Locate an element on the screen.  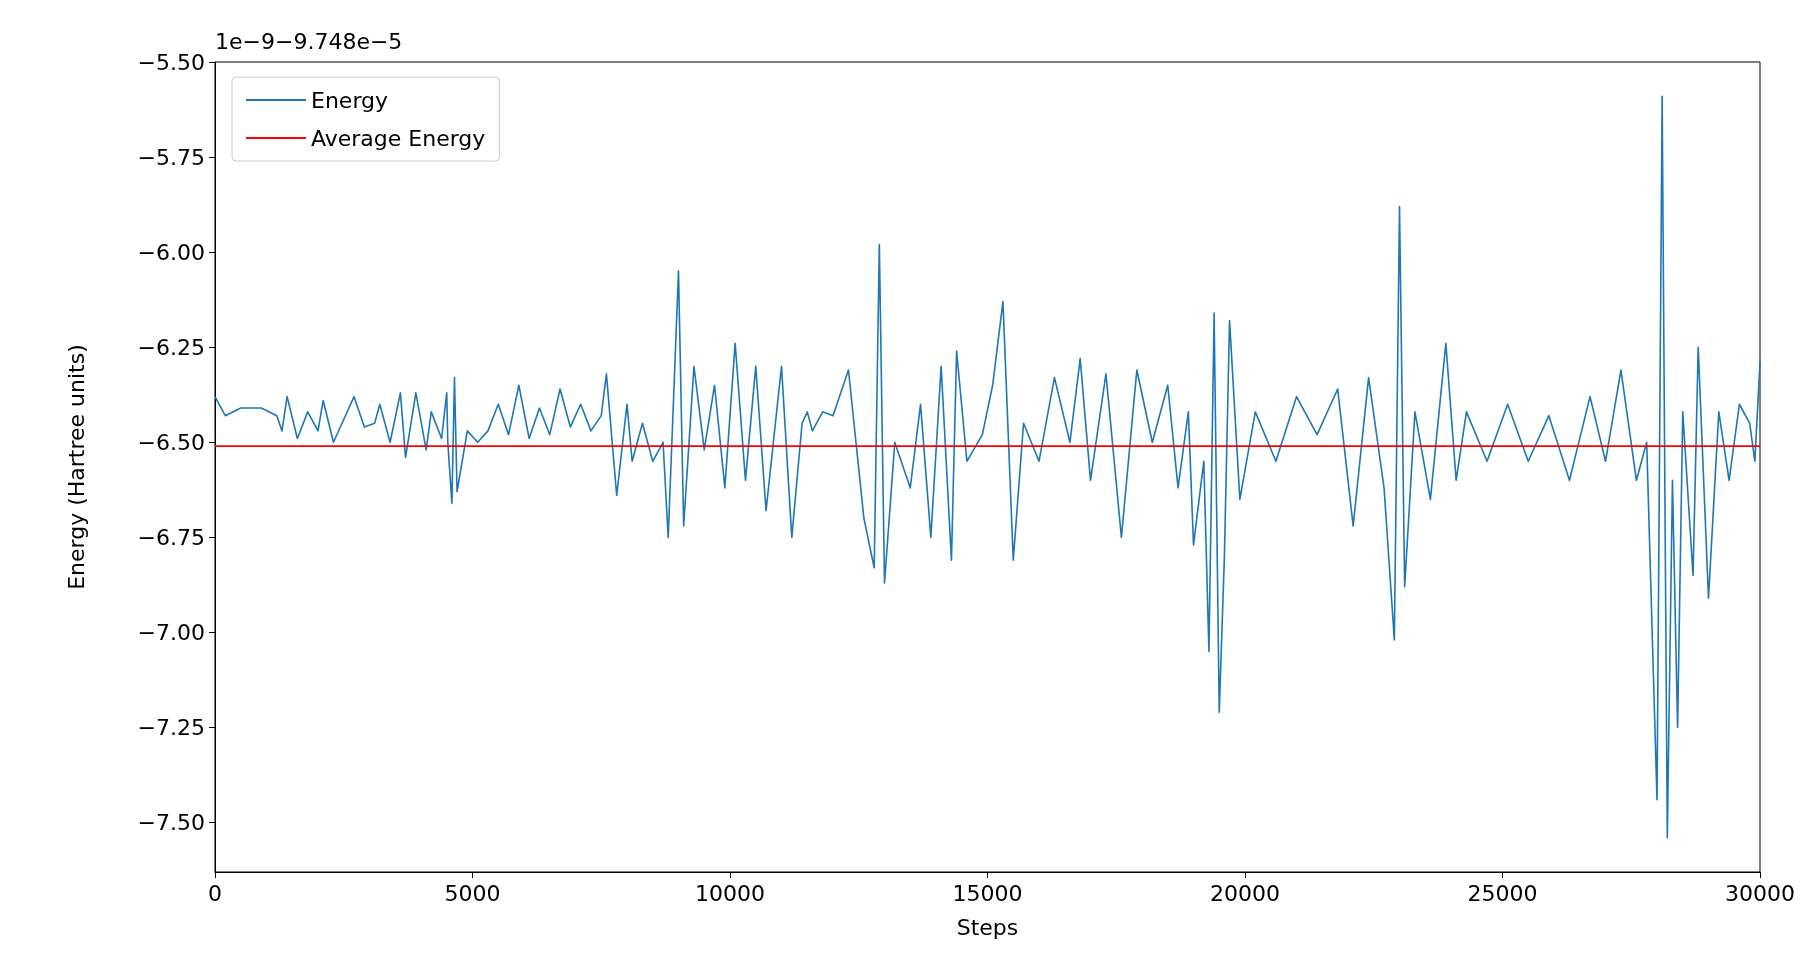
legend-label: Energy is located at coordinates (350, 100).